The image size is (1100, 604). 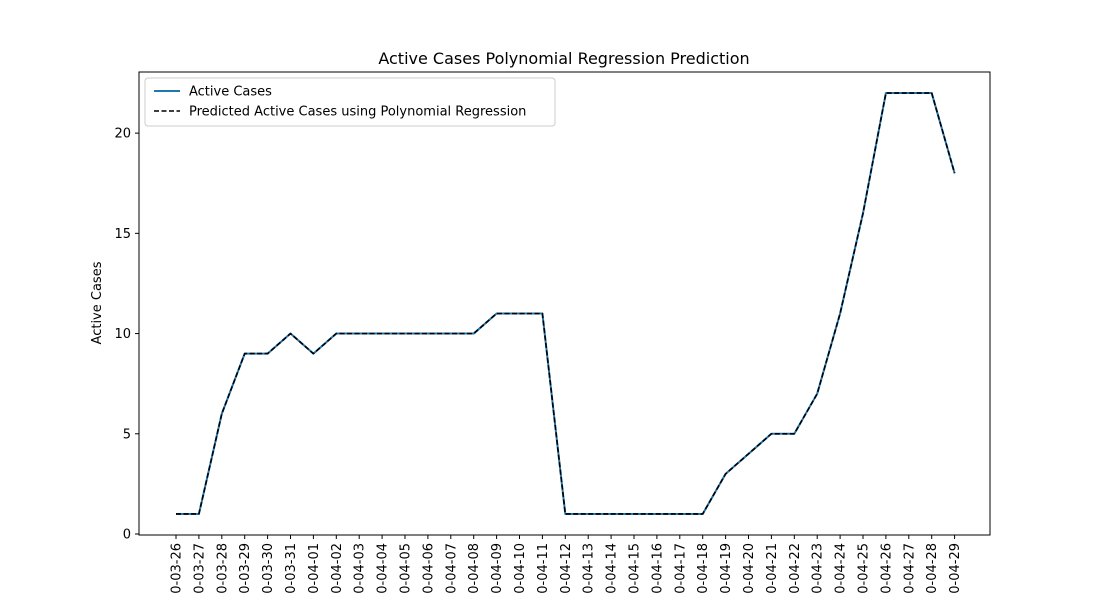 What do you see at coordinates (122, 234) in the screenshot?
I see `y-tick-label: 15` at bounding box center [122, 234].